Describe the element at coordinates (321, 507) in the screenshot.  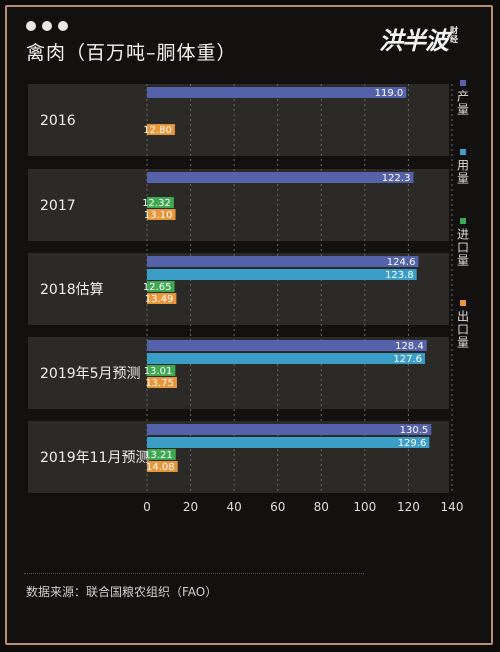
I see `x-tick-label: 80` at that location.